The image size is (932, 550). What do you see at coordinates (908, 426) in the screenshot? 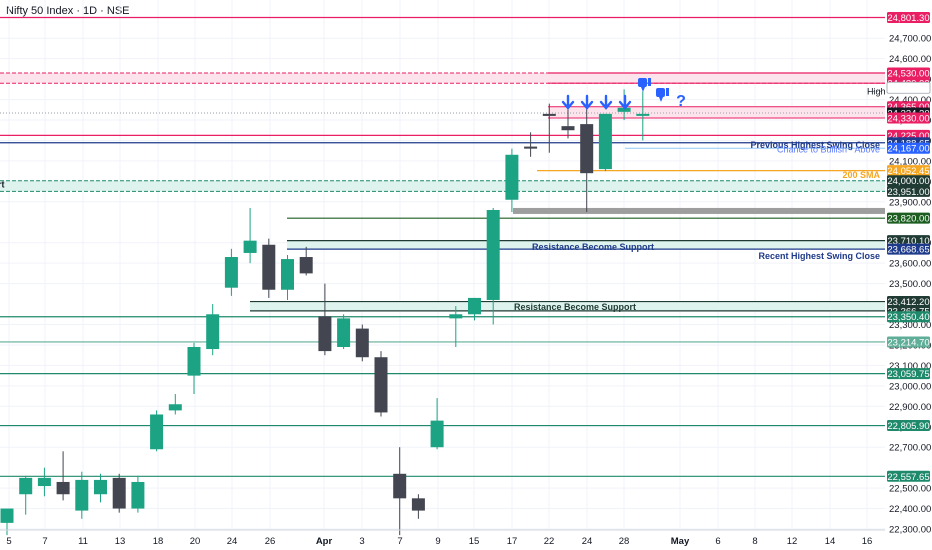
I see `price-label: 22,805.90` at bounding box center [908, 426].